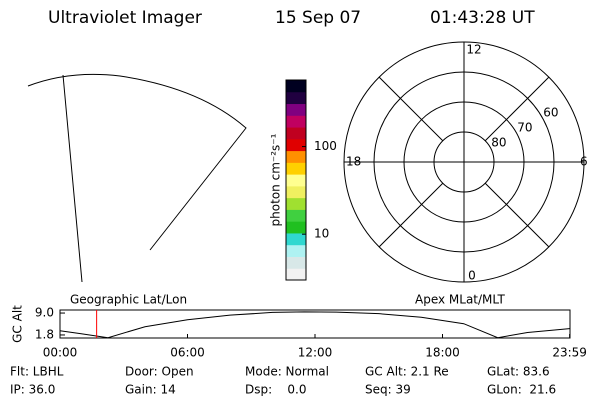  I want to click on x-tick-label: 18:00, so click(442, 353).